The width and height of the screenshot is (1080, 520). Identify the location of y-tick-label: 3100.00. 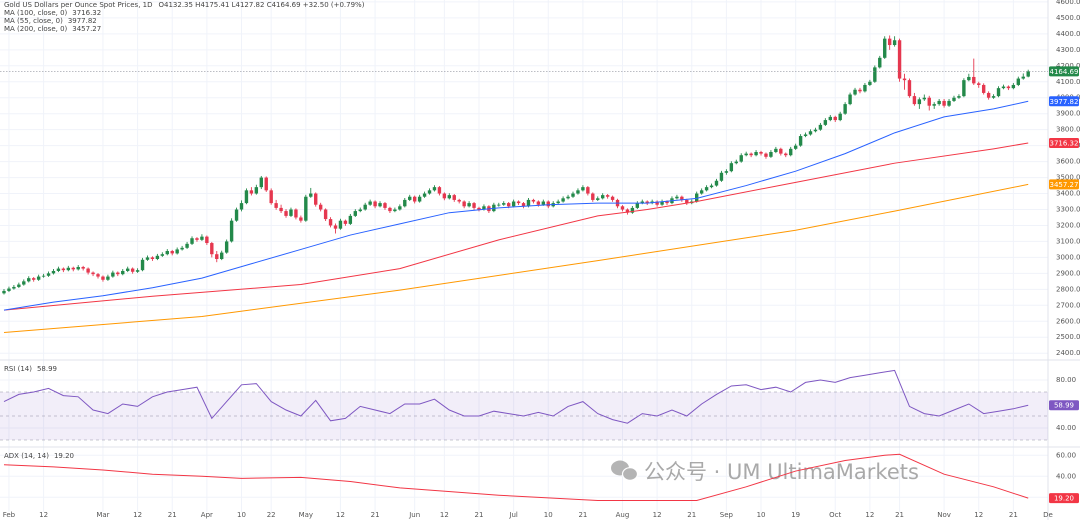
(1068, 241).